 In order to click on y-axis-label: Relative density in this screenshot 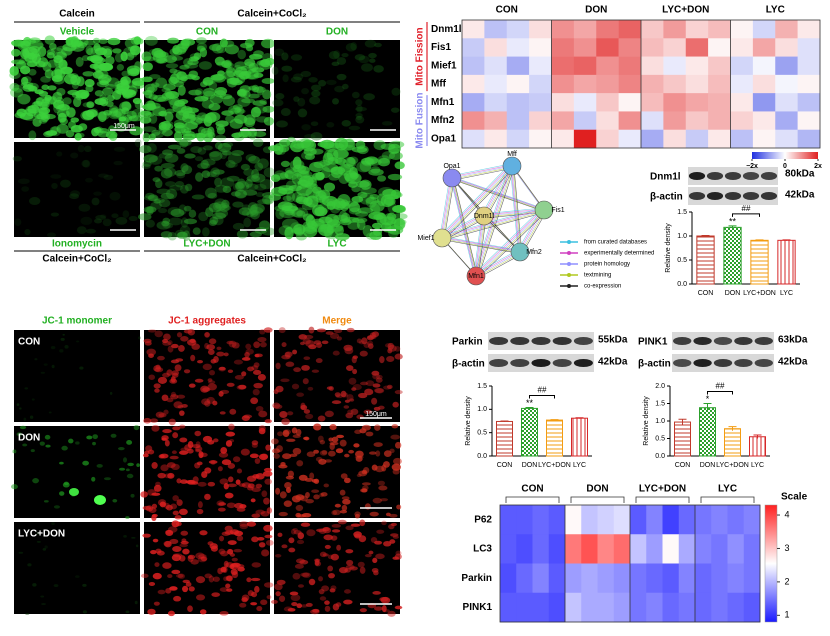, I will do `click(646, 421)`.